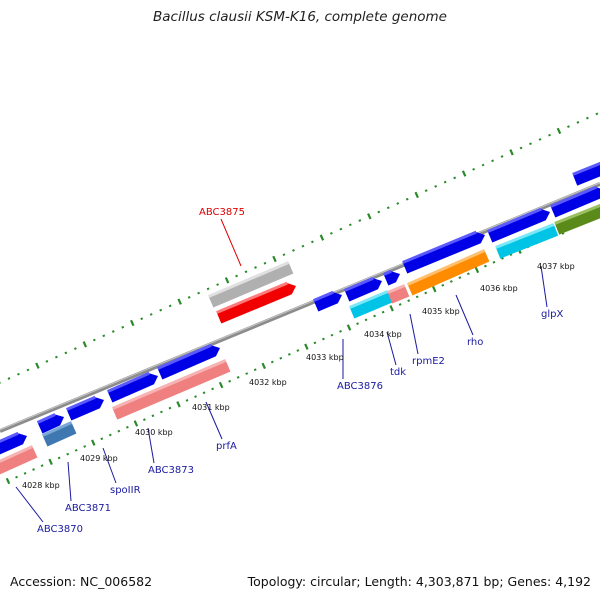 Image resolution: width=600 pixels, height=600 pixels. Describe the element at coordinates (125, 490) in the screenshot. I see `gene-label: spoIIR` at that location.